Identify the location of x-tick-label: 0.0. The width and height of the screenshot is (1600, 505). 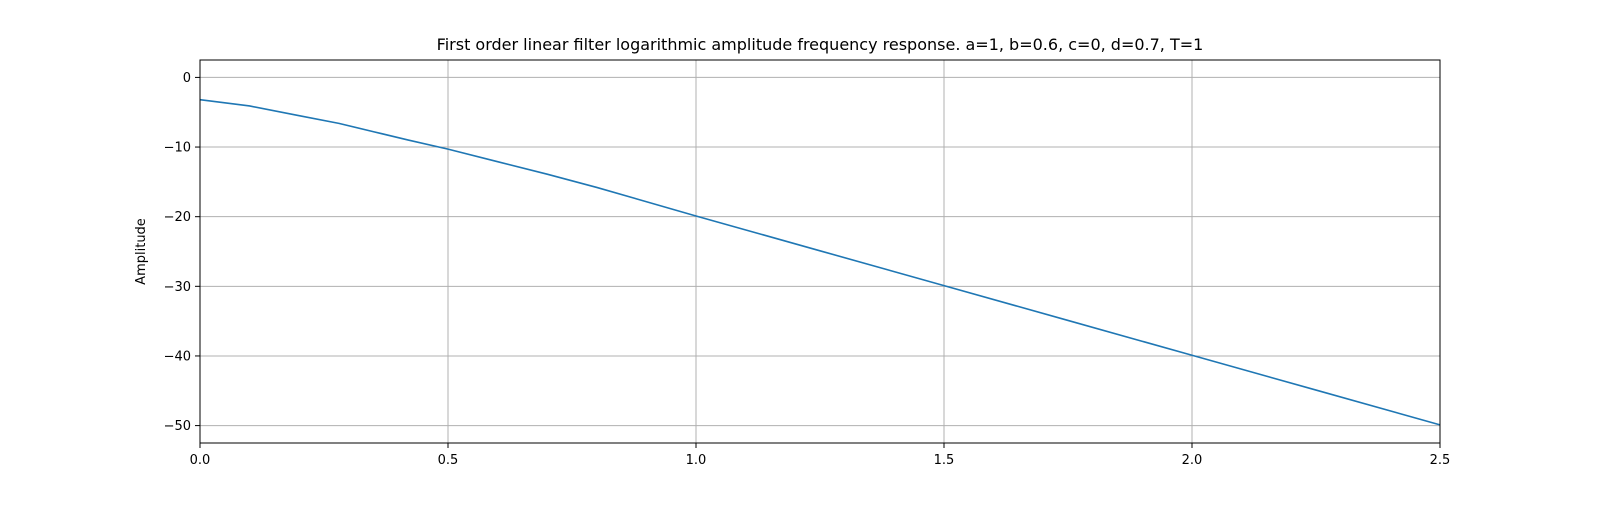
(200, 460).